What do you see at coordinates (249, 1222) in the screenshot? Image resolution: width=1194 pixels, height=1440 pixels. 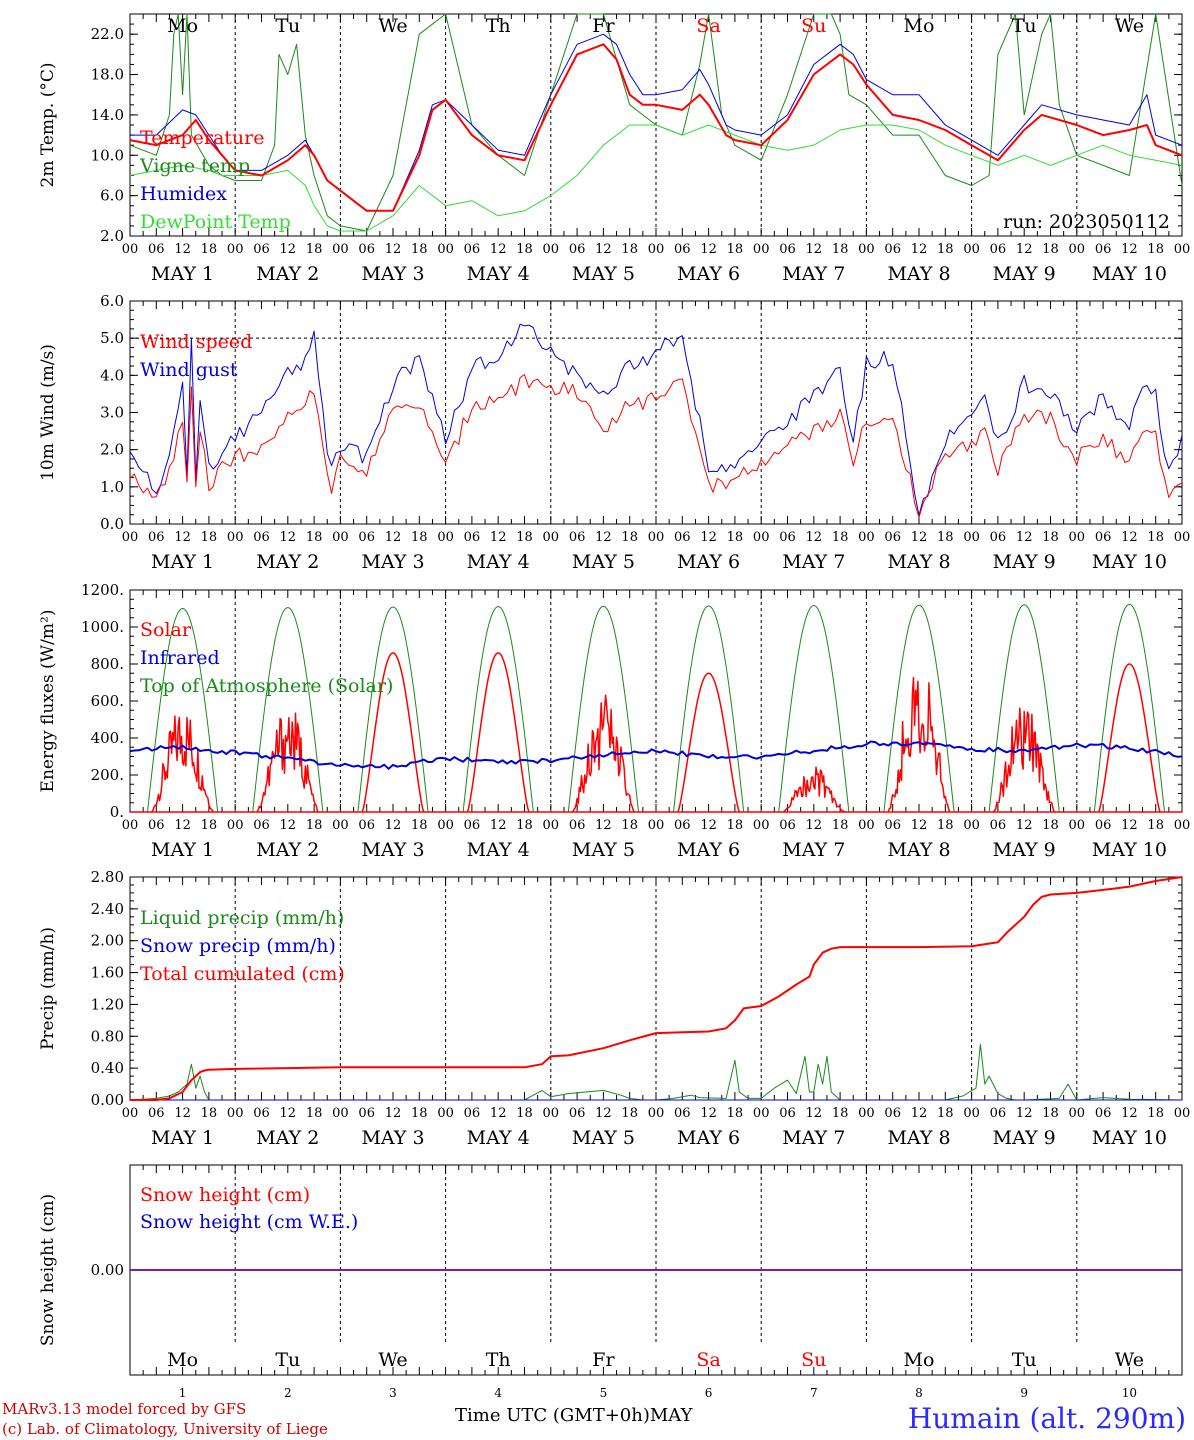 I see `legend-entry: Snow height (cm W.E.)` at bounding box center [249, 1222].